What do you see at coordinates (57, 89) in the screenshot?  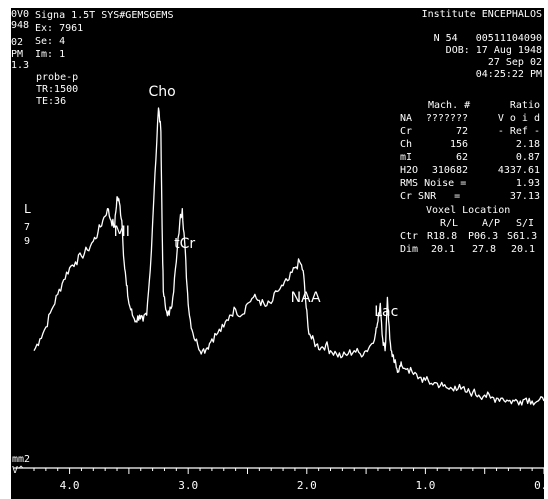 I see `tr-line: TR:1500` at bounding box center [57, 89].